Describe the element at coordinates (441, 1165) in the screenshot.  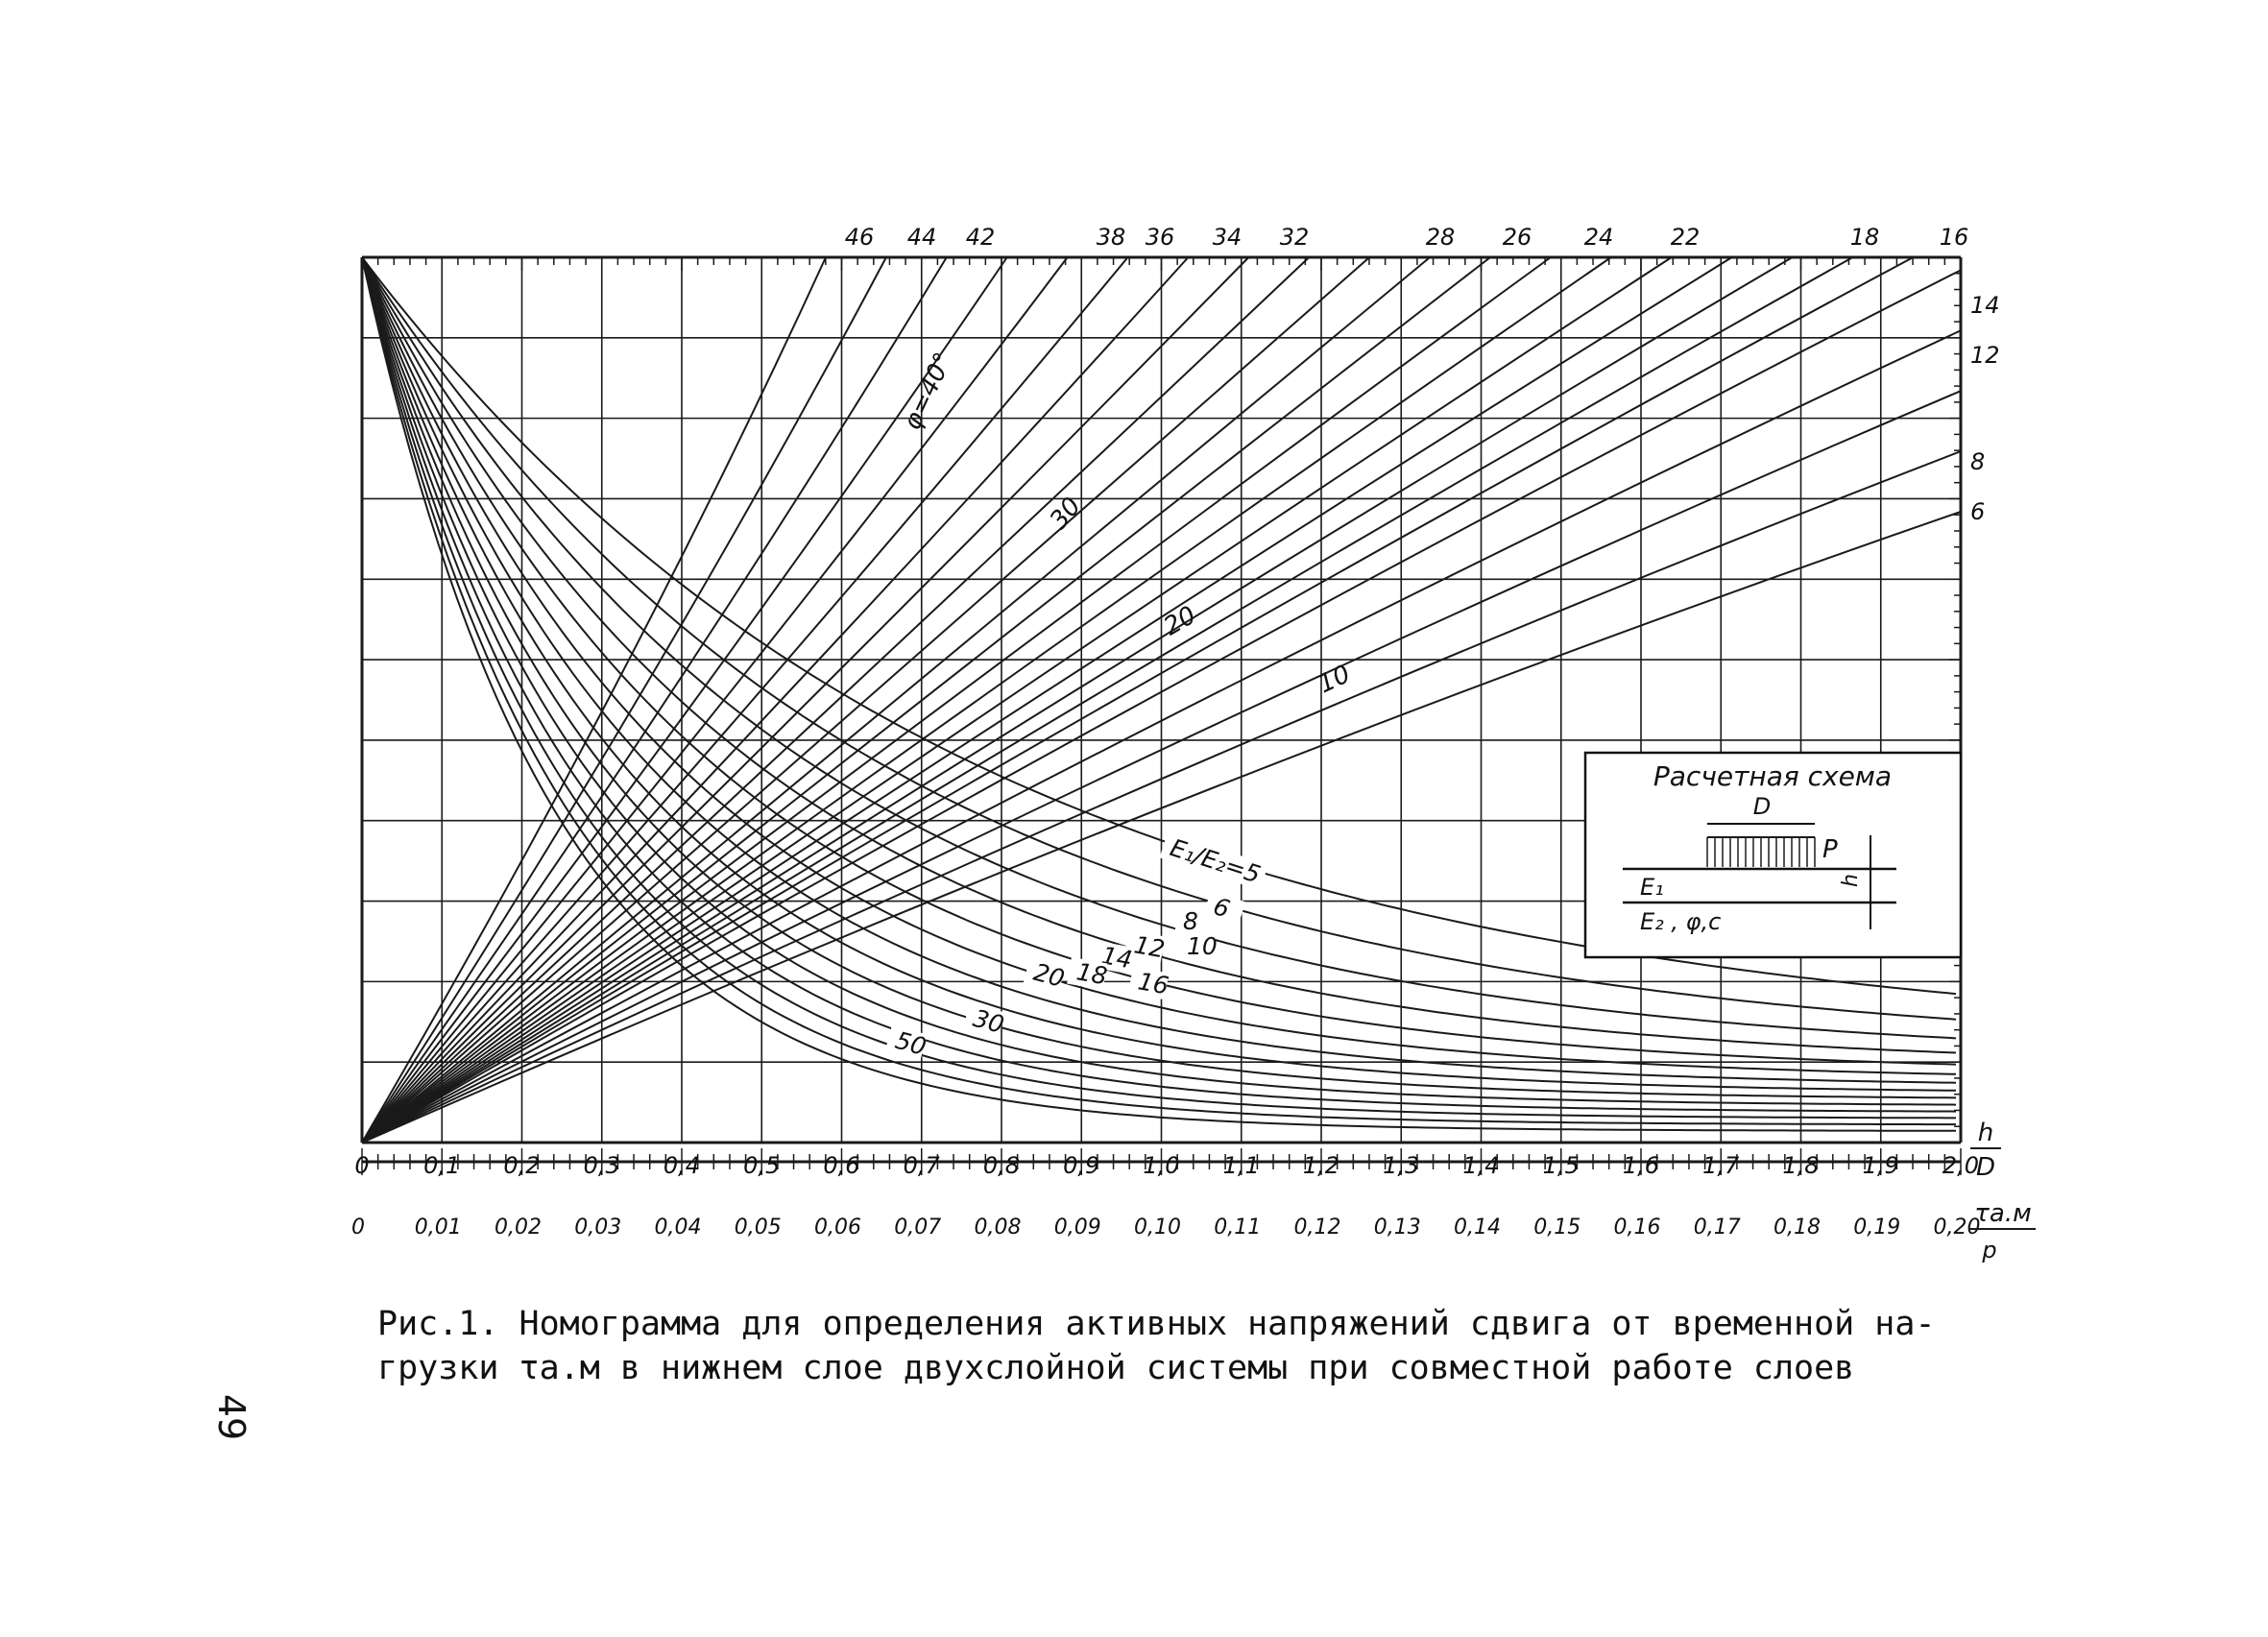
I see `hd-label: 0,1` at that location.